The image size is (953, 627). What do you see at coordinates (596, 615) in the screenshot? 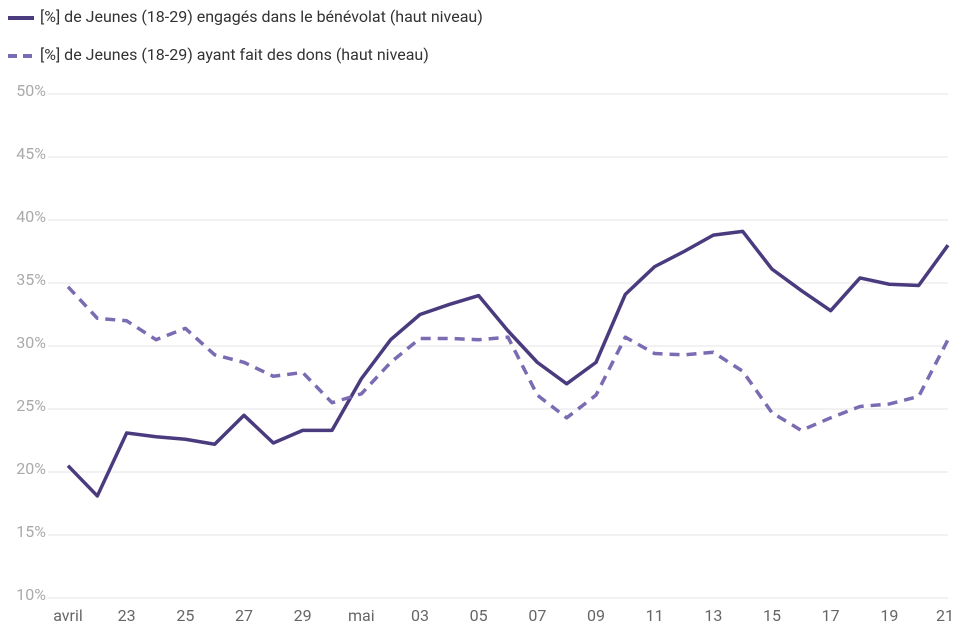
I see `x-tick-label: 09` at bounding box center [596, 615].